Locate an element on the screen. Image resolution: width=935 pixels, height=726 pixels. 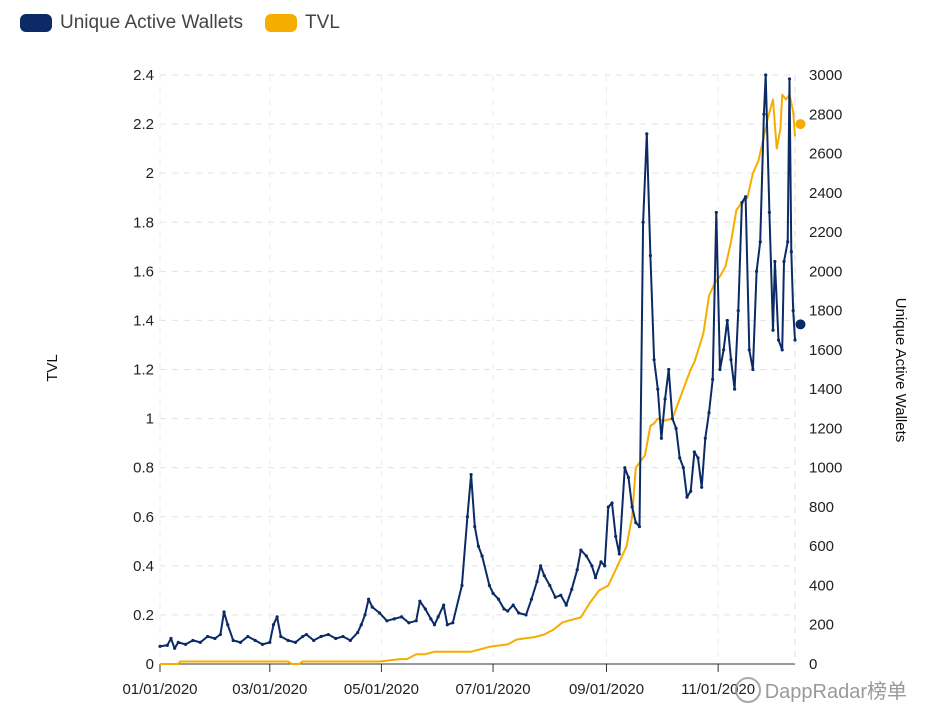
left-tick-label: 0.8 is located at coordinates (143, 468).